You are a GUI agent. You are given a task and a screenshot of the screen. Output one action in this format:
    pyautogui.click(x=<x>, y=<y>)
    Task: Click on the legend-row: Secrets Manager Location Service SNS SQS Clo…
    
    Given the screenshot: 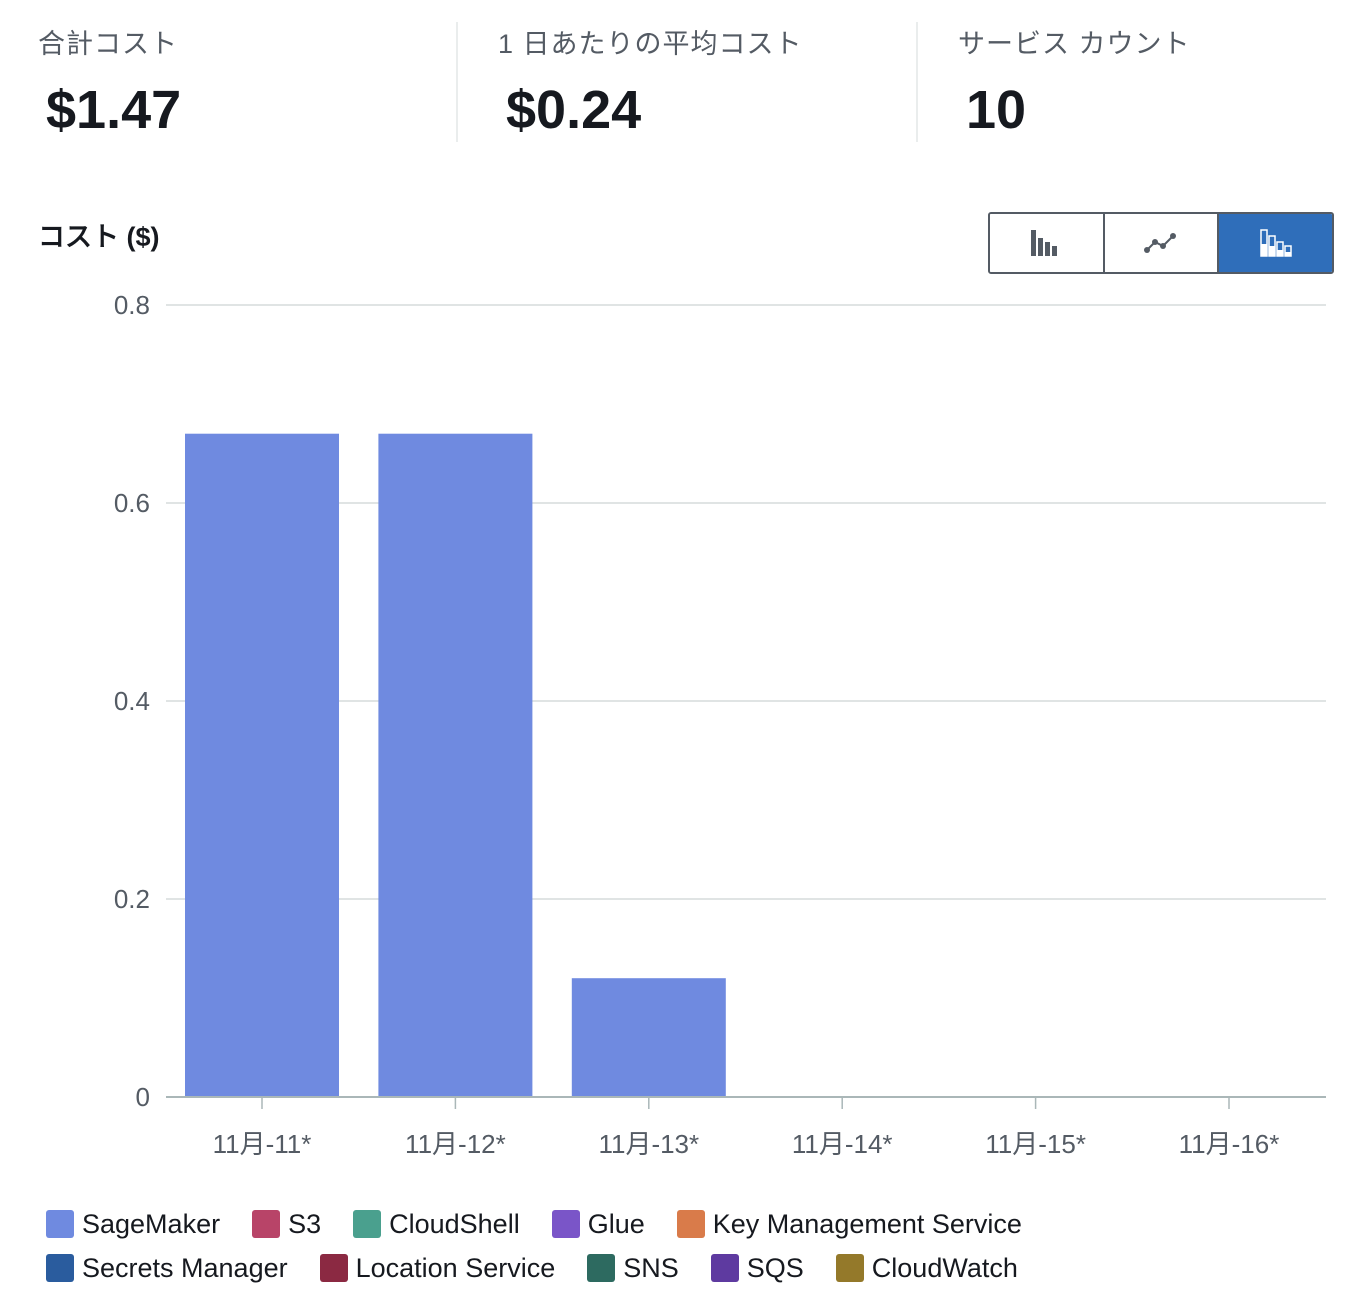 What is the action you would take?
    pyautogui.click(x=696, y=1268)
    